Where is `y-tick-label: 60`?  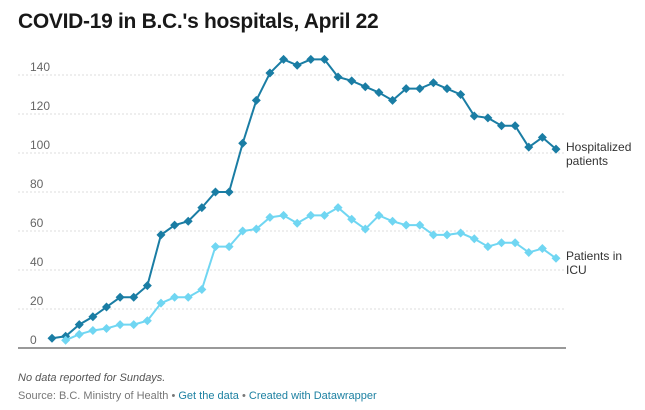 y-tick-label: 60 is located at coordinates (37, 223).